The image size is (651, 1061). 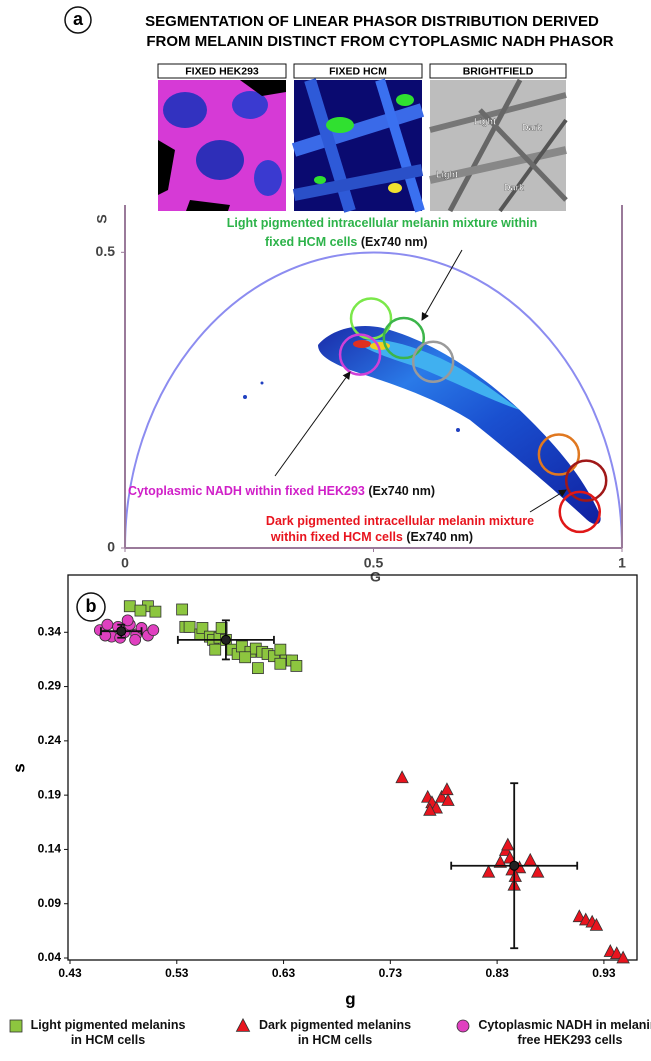 I want to click on image-hek293: FIXED HEK293, so click(x=222, y=137).